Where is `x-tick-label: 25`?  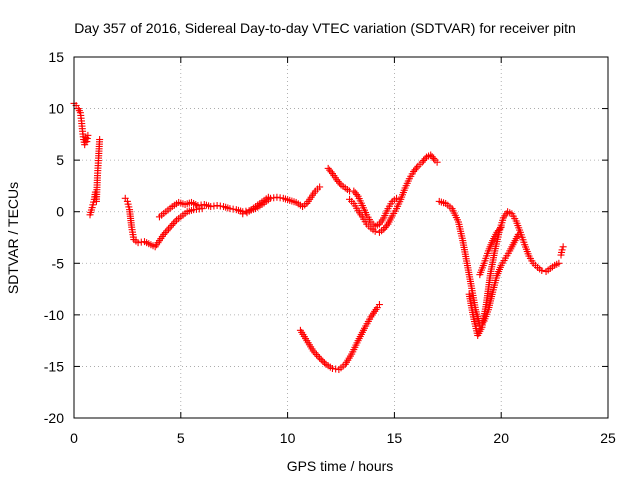 x-tick-label: 25 is located at coordinates (608, 438).